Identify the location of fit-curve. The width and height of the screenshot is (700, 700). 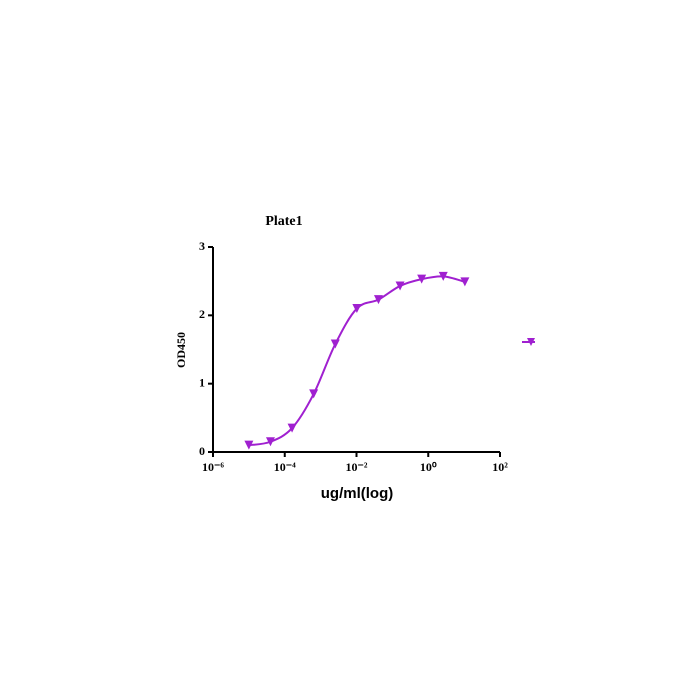
(357, 361).